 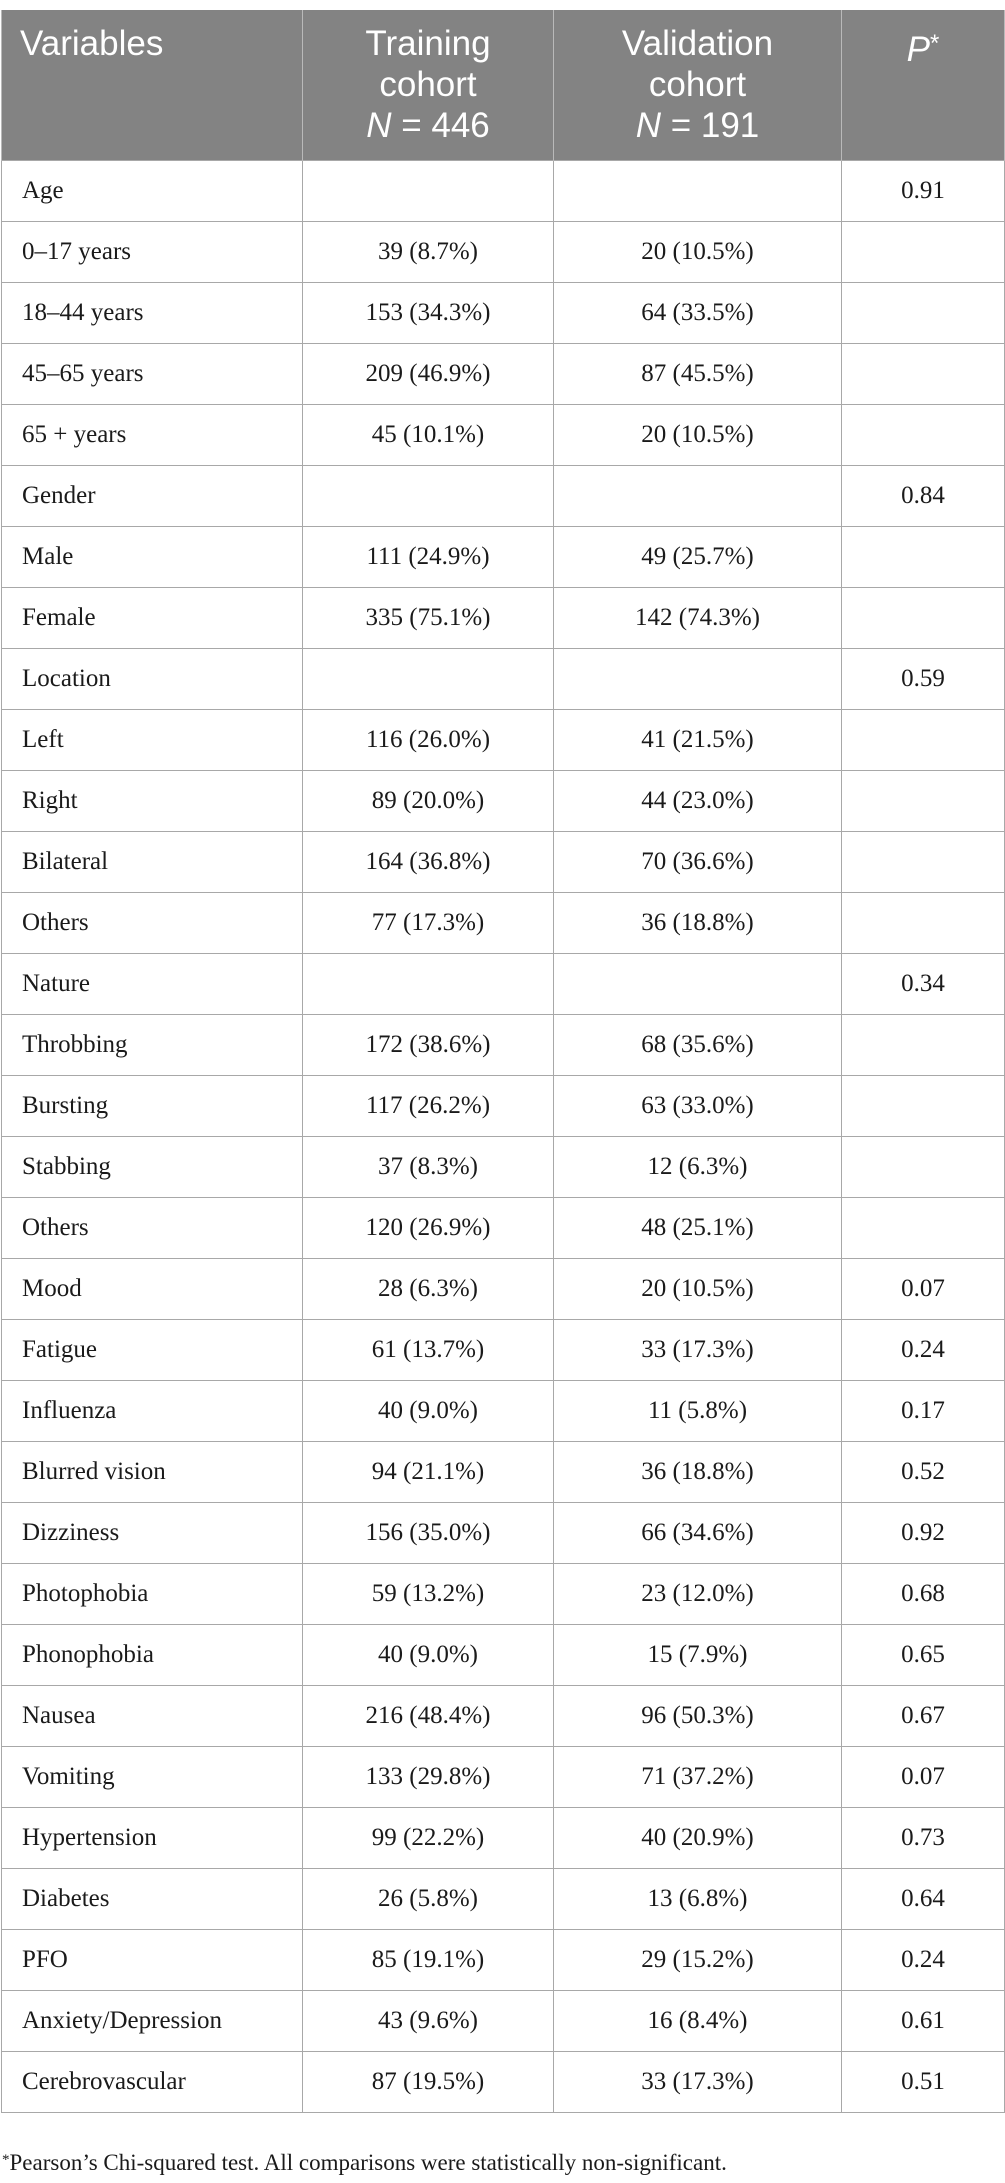 I want to click on cell-variable: Hypertension, so click(x=152, y=1838).